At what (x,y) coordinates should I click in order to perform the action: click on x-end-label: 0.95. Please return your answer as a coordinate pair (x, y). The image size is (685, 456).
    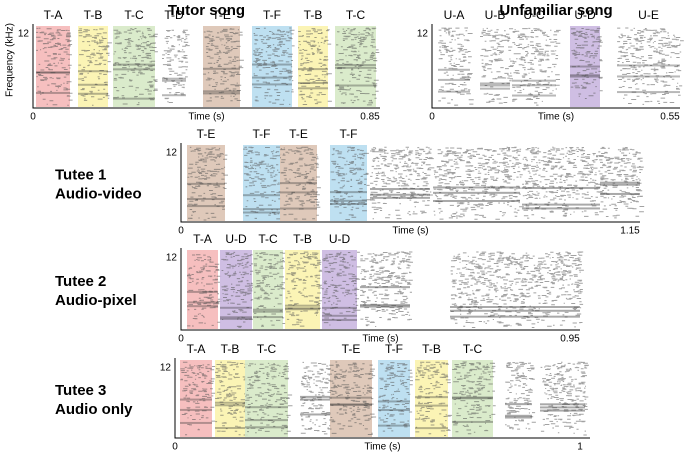
    Looking at the image, I should click on (570, 339).